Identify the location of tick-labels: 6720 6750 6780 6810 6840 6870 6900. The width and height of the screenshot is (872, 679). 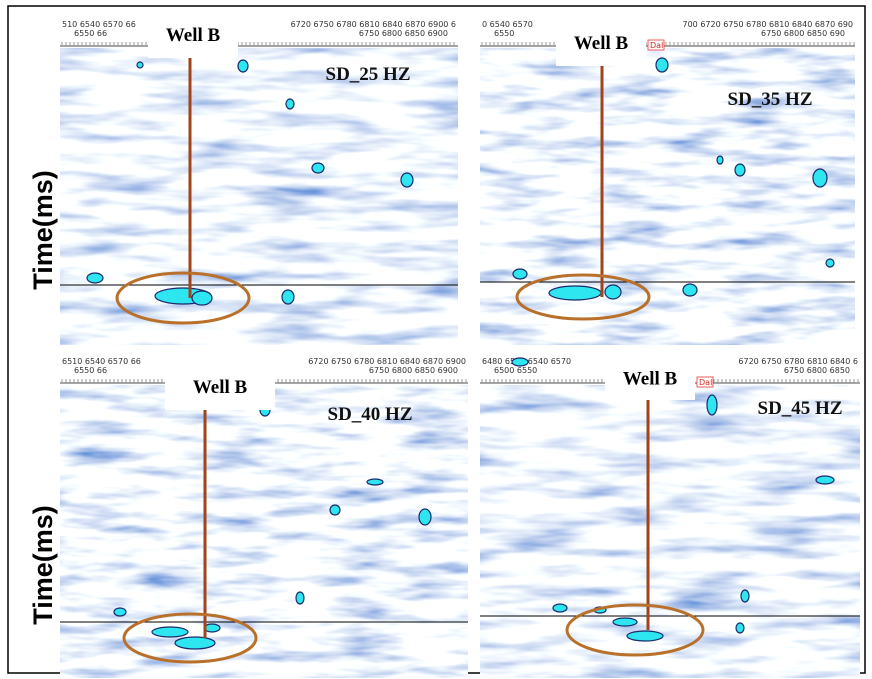
(387, 361).